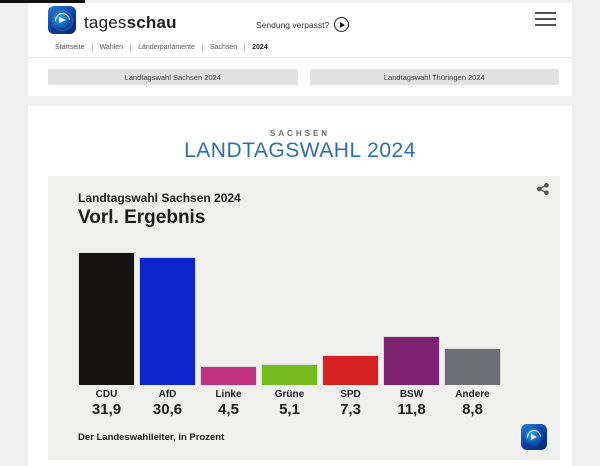 The height and width of the screenshot is (466, 600). Describe the element at coordinates (167, 394) in the screenshot. I see `bar-label-AfD: AfD` at that location.